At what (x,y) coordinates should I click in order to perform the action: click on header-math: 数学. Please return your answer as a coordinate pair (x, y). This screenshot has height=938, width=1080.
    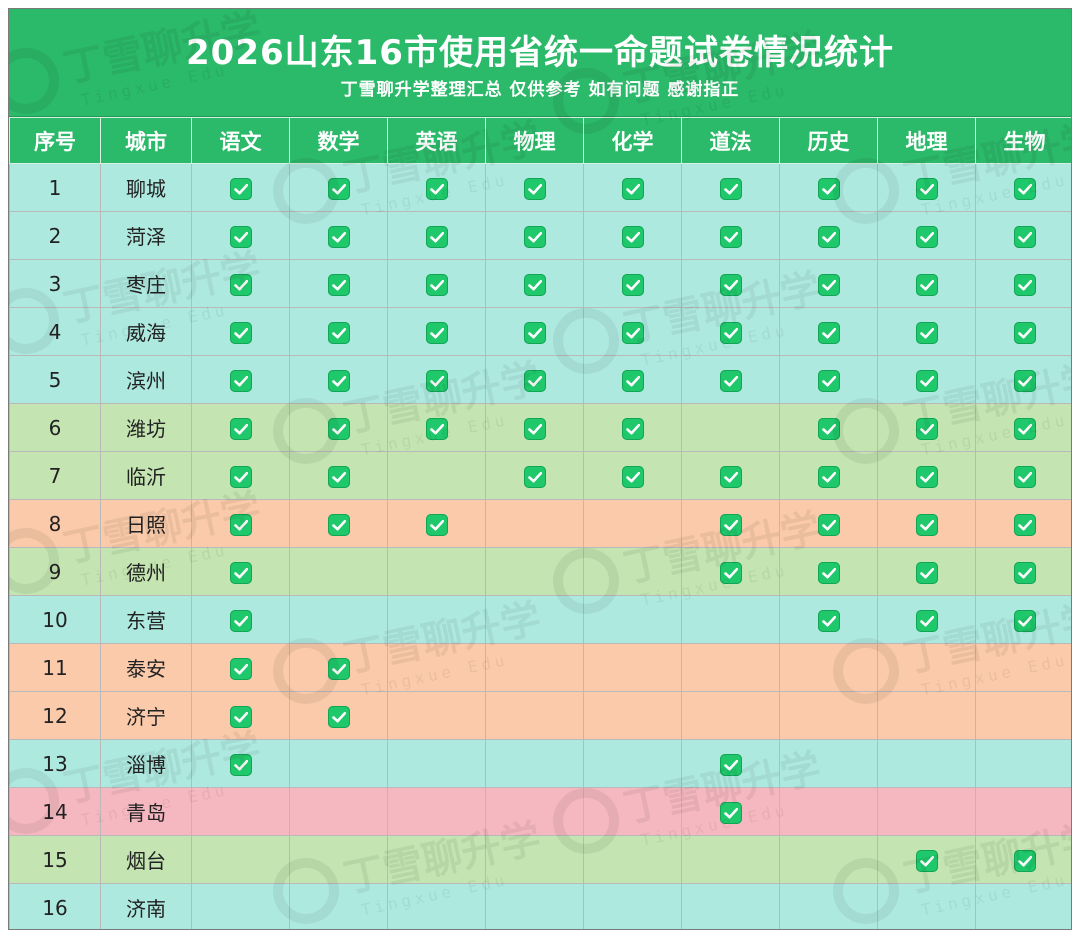
    Looking at the image, I should click on (338, 140).